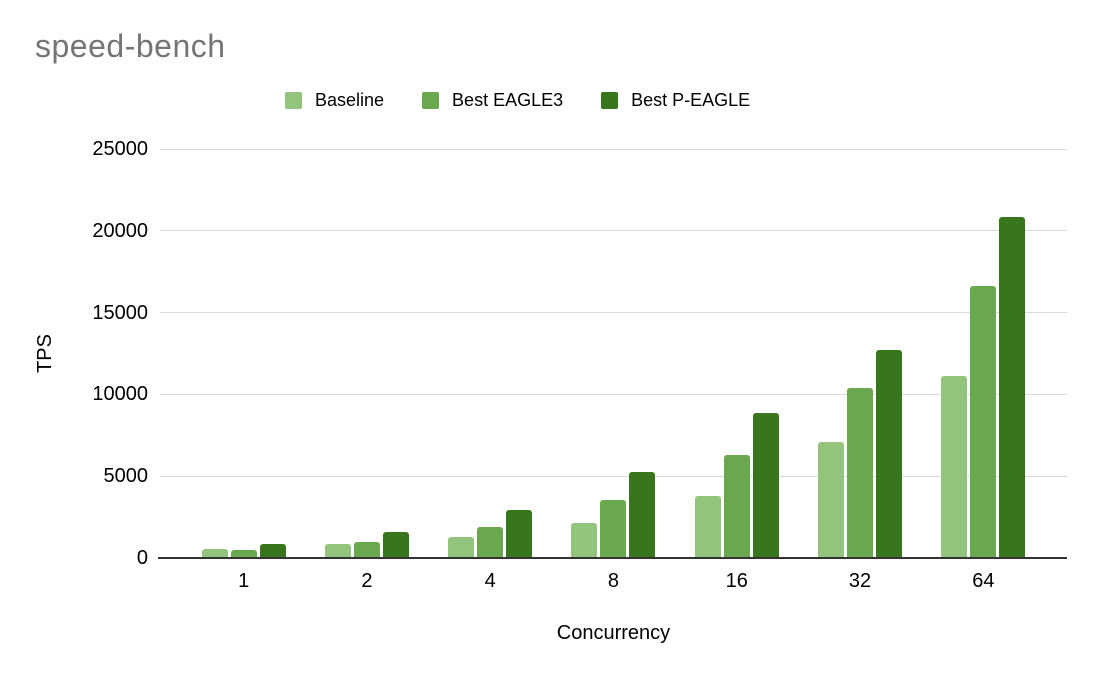 The image size is (1101, 681). I want to click on y-tick-label-0: 0, so click(142, 558).